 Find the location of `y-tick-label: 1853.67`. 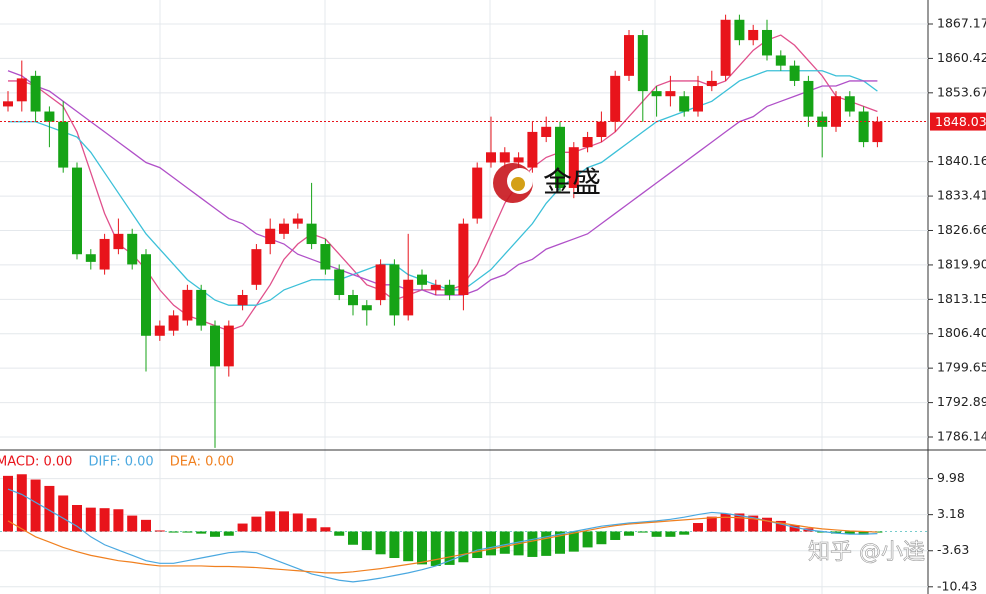

y-tick-label: 1853.67 is located at coordinates (961, 91).